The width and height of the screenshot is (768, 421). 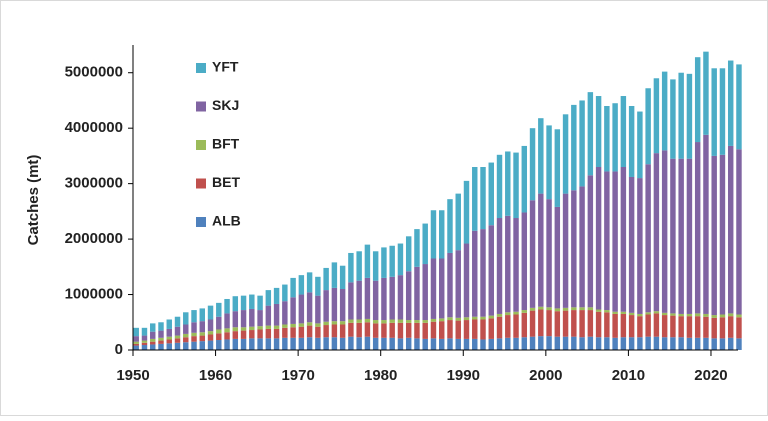 What do you see at coordinates (710, 375) in the screenshot?
I see `x-tick-label: 2020` at bounding box center [710, 375].